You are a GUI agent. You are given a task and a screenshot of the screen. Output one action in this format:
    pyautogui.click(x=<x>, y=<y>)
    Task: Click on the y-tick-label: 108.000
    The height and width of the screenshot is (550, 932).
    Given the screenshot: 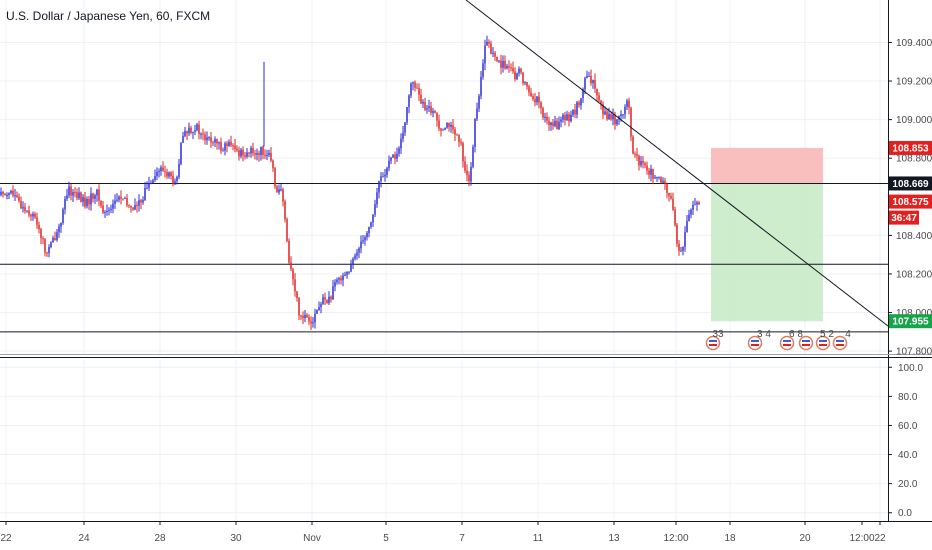 What is the action you would take?
    pyautogui.click(x=914, y=313)
    